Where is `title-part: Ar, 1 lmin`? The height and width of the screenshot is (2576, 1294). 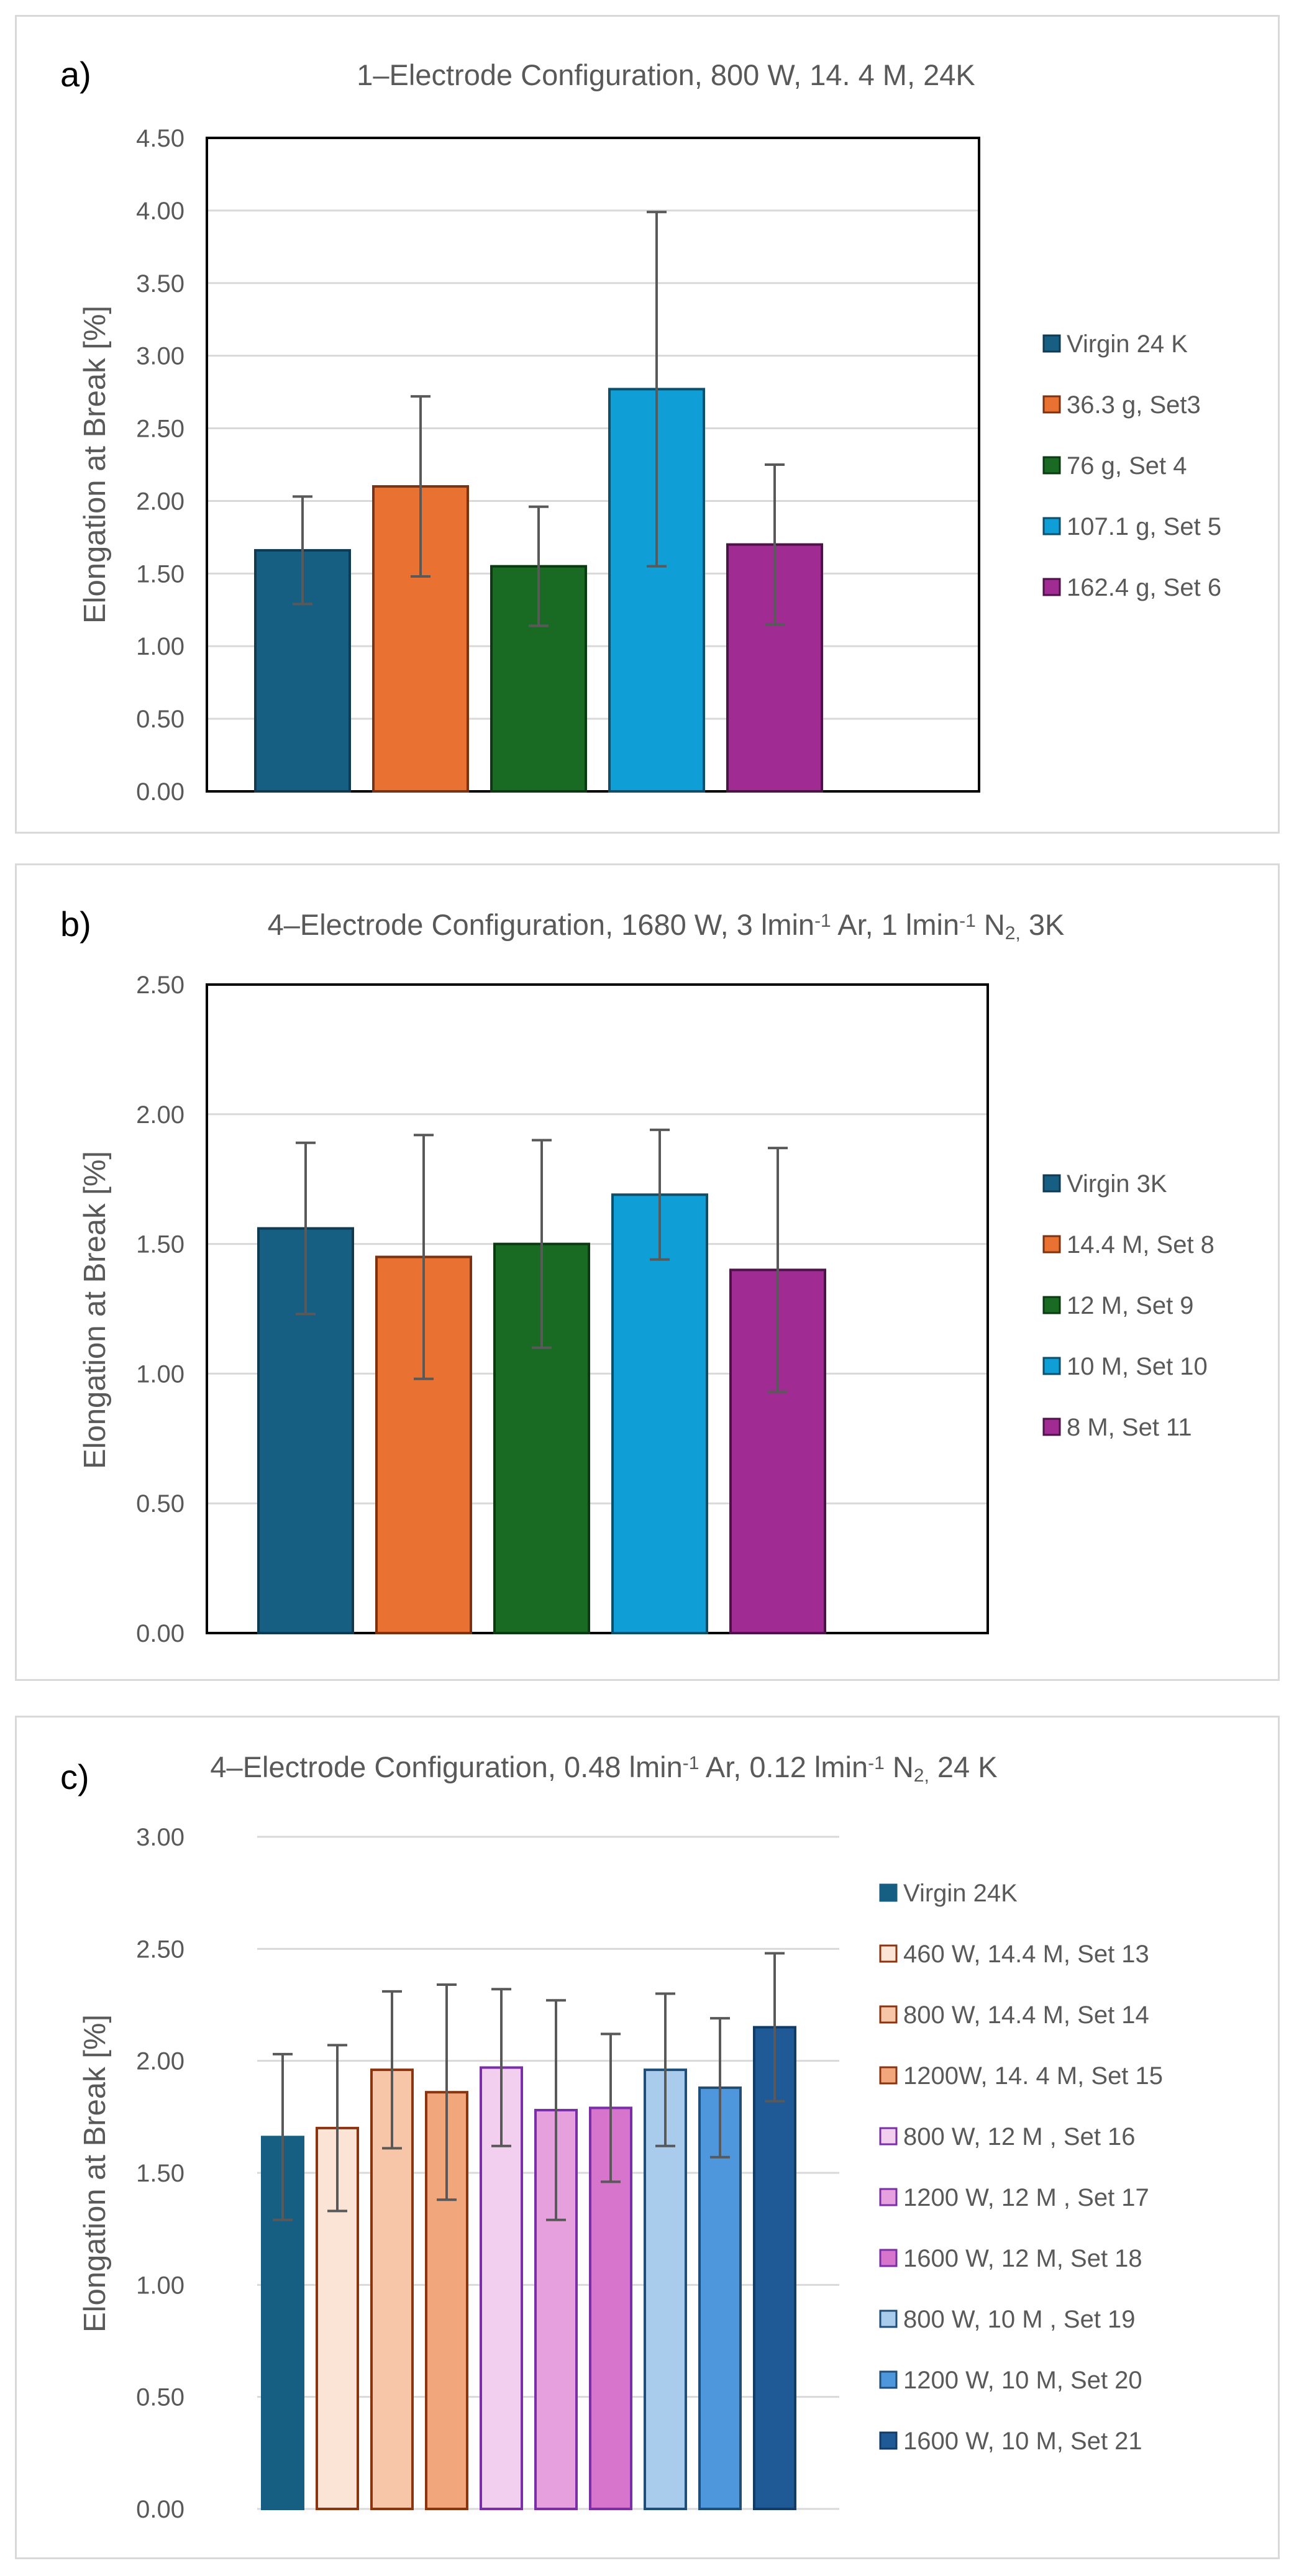
title-part: Ar, 1 lmin is located at coordinates (895, 924).